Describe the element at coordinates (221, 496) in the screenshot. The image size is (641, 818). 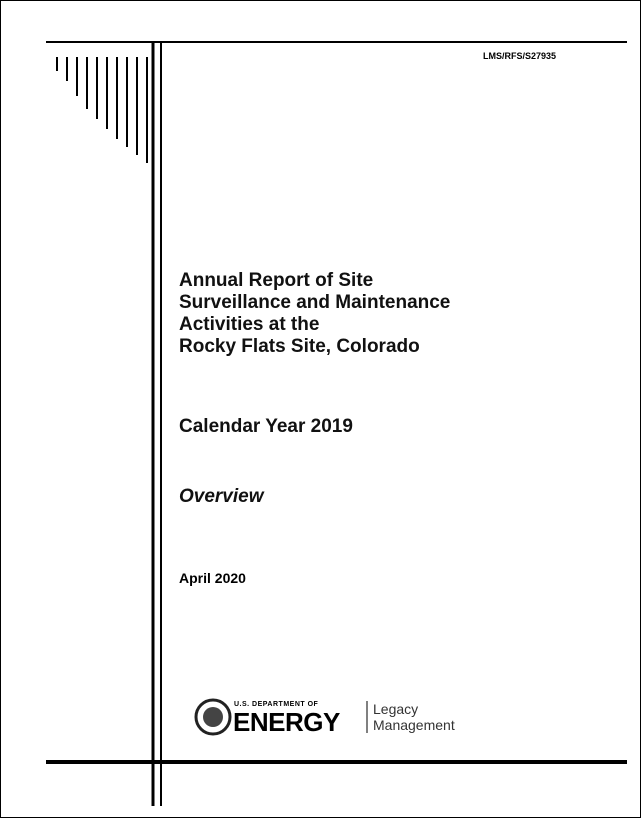
I see `section: Overview` at that location.